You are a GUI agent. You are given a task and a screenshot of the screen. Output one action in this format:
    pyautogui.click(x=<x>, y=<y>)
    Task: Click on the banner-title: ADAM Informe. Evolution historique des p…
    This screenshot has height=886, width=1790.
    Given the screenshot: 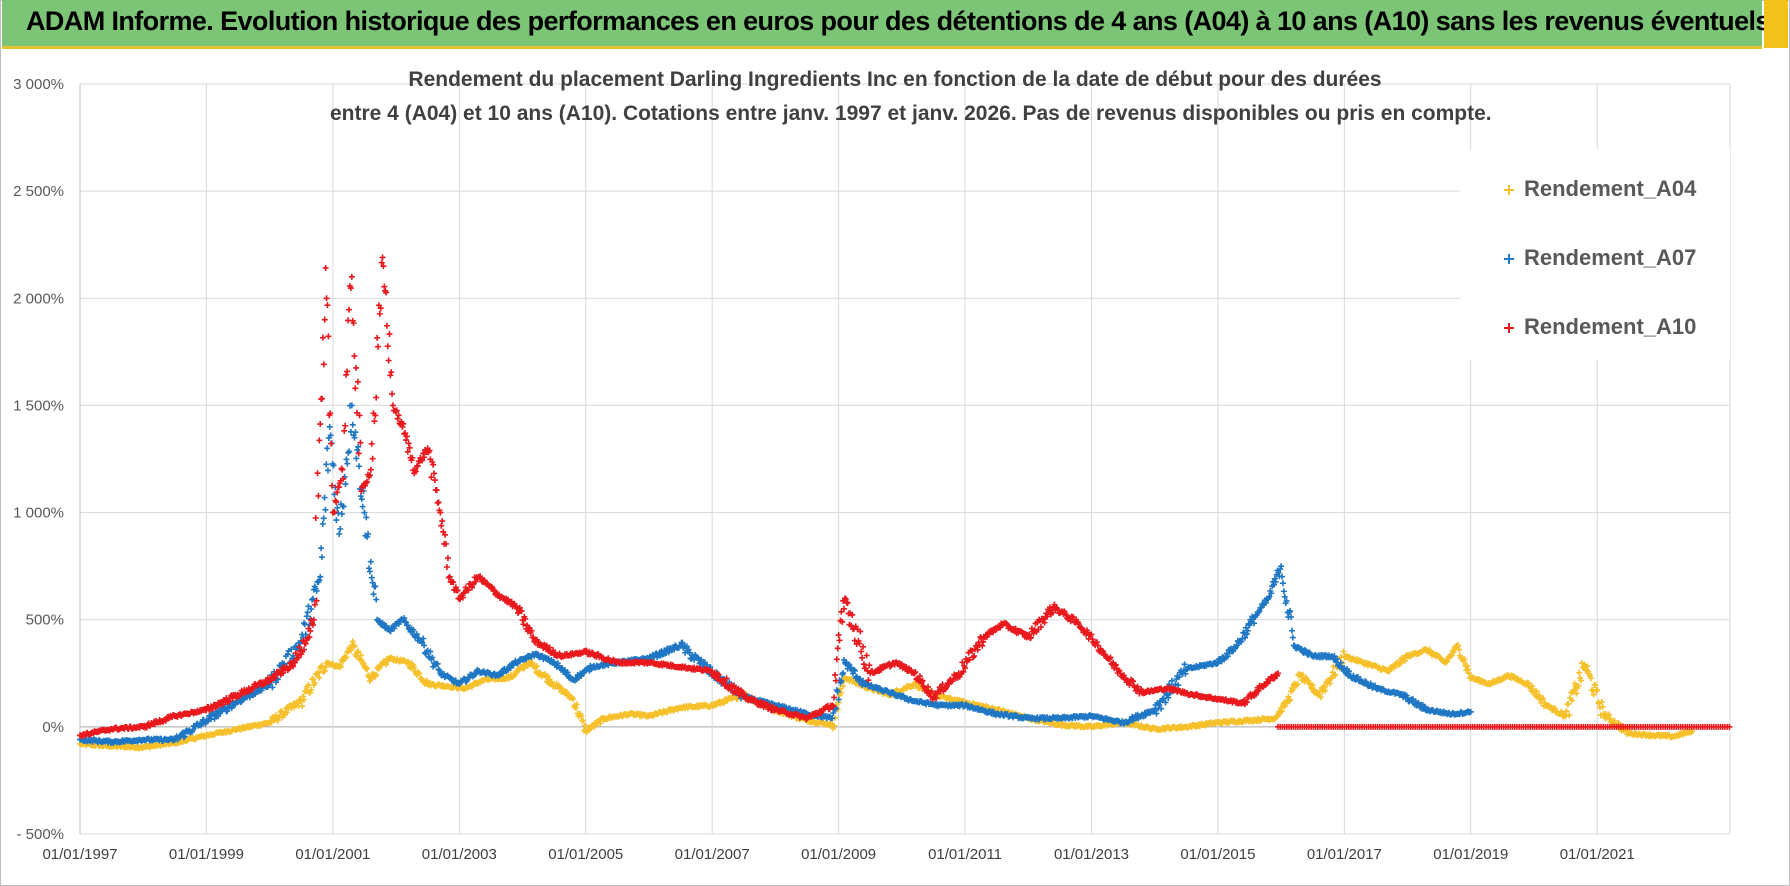 What is the action you would take?
    pyautogui.click(x=898, y=21)
    